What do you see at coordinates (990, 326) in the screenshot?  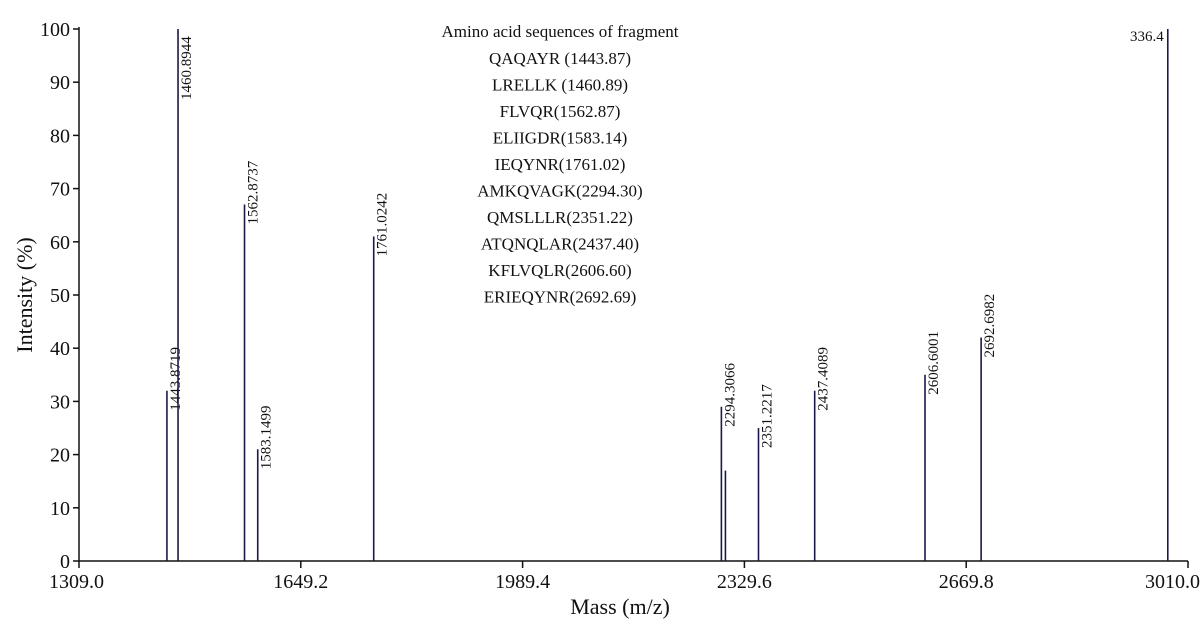 I see `peak-label: 2692.6982` at bounding box center [990, 326].